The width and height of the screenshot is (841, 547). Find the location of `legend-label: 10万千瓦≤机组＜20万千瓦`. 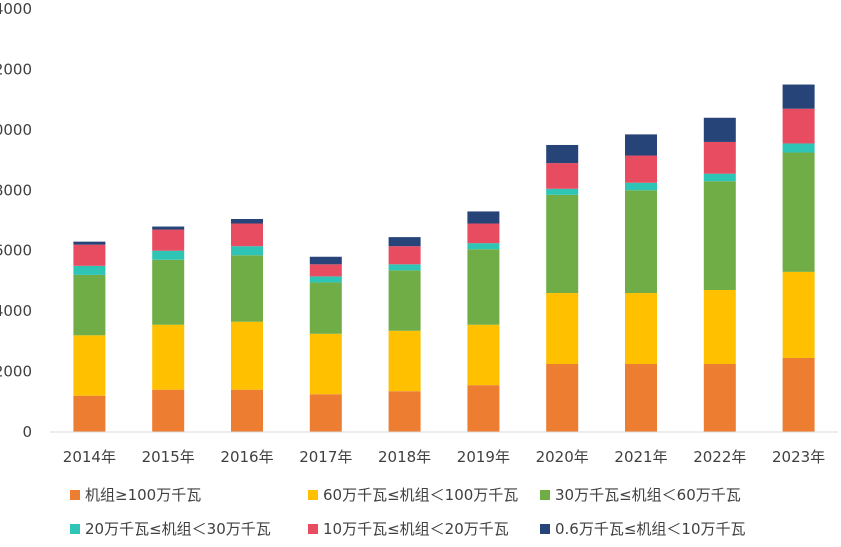

legend-label: 10万千瓦≤机组＜20万千瓦 is located at coordinates (416, 529).